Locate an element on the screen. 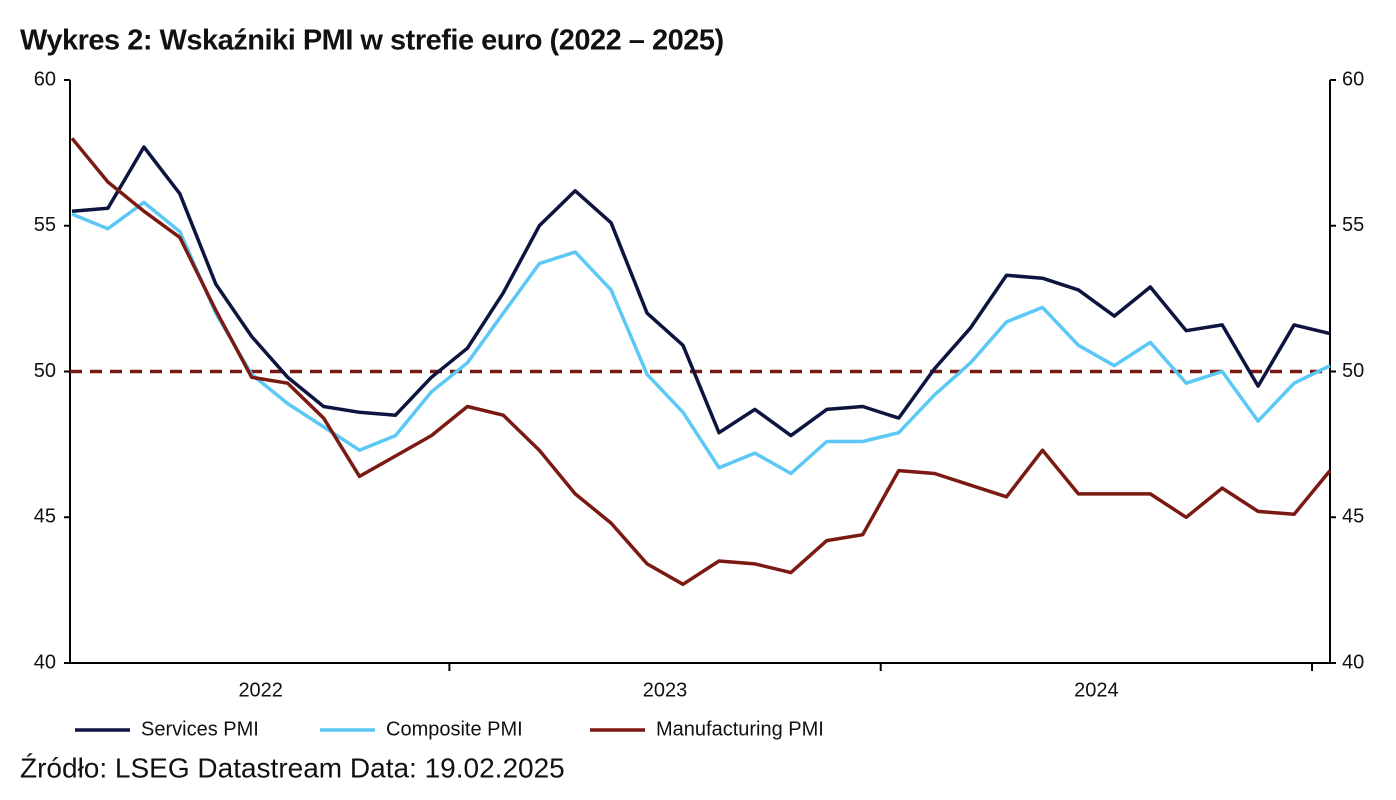 The image size is (1396, 800). y-tick-label: 50 is located at coordinates (45, 371).